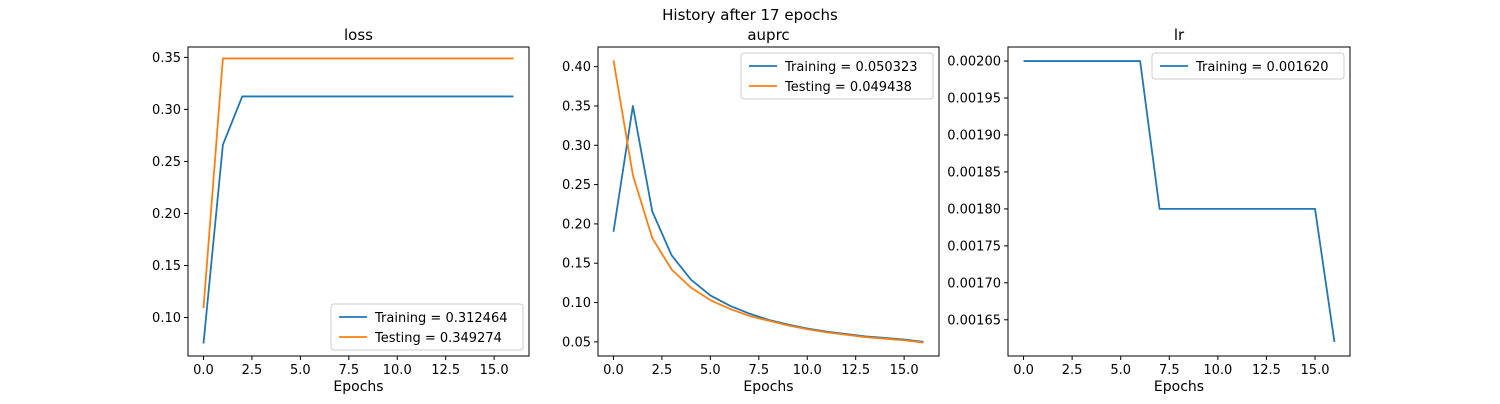  I want to click on legend-label: Training = 0.312464, so click(440, 318).